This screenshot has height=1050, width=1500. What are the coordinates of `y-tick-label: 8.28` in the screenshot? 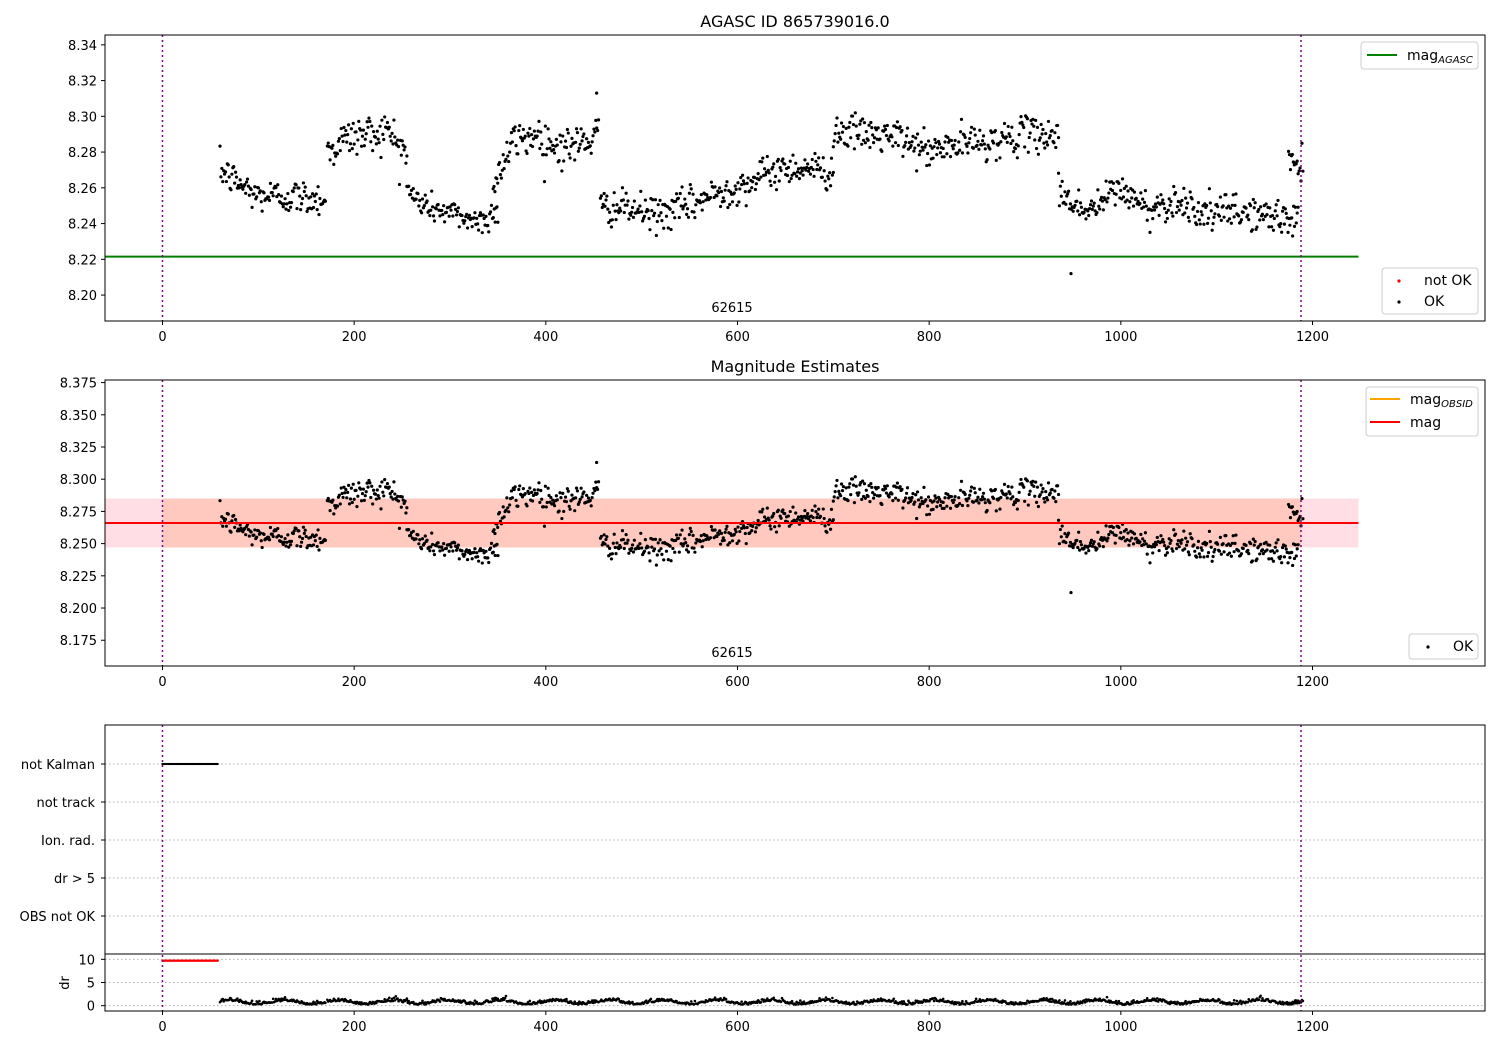 It's located at (82, 153).